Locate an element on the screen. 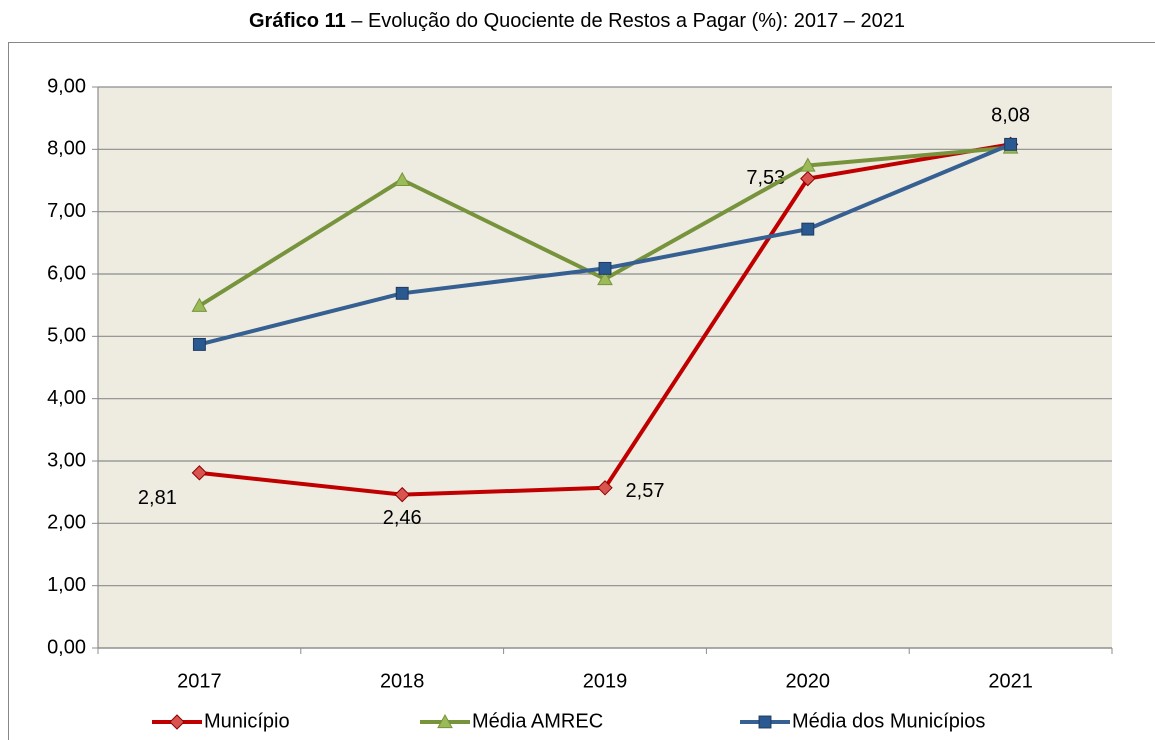 This screenshot has height=740, width=1155. y-tick-label: 7,00 is located at coordinates (66, 211).